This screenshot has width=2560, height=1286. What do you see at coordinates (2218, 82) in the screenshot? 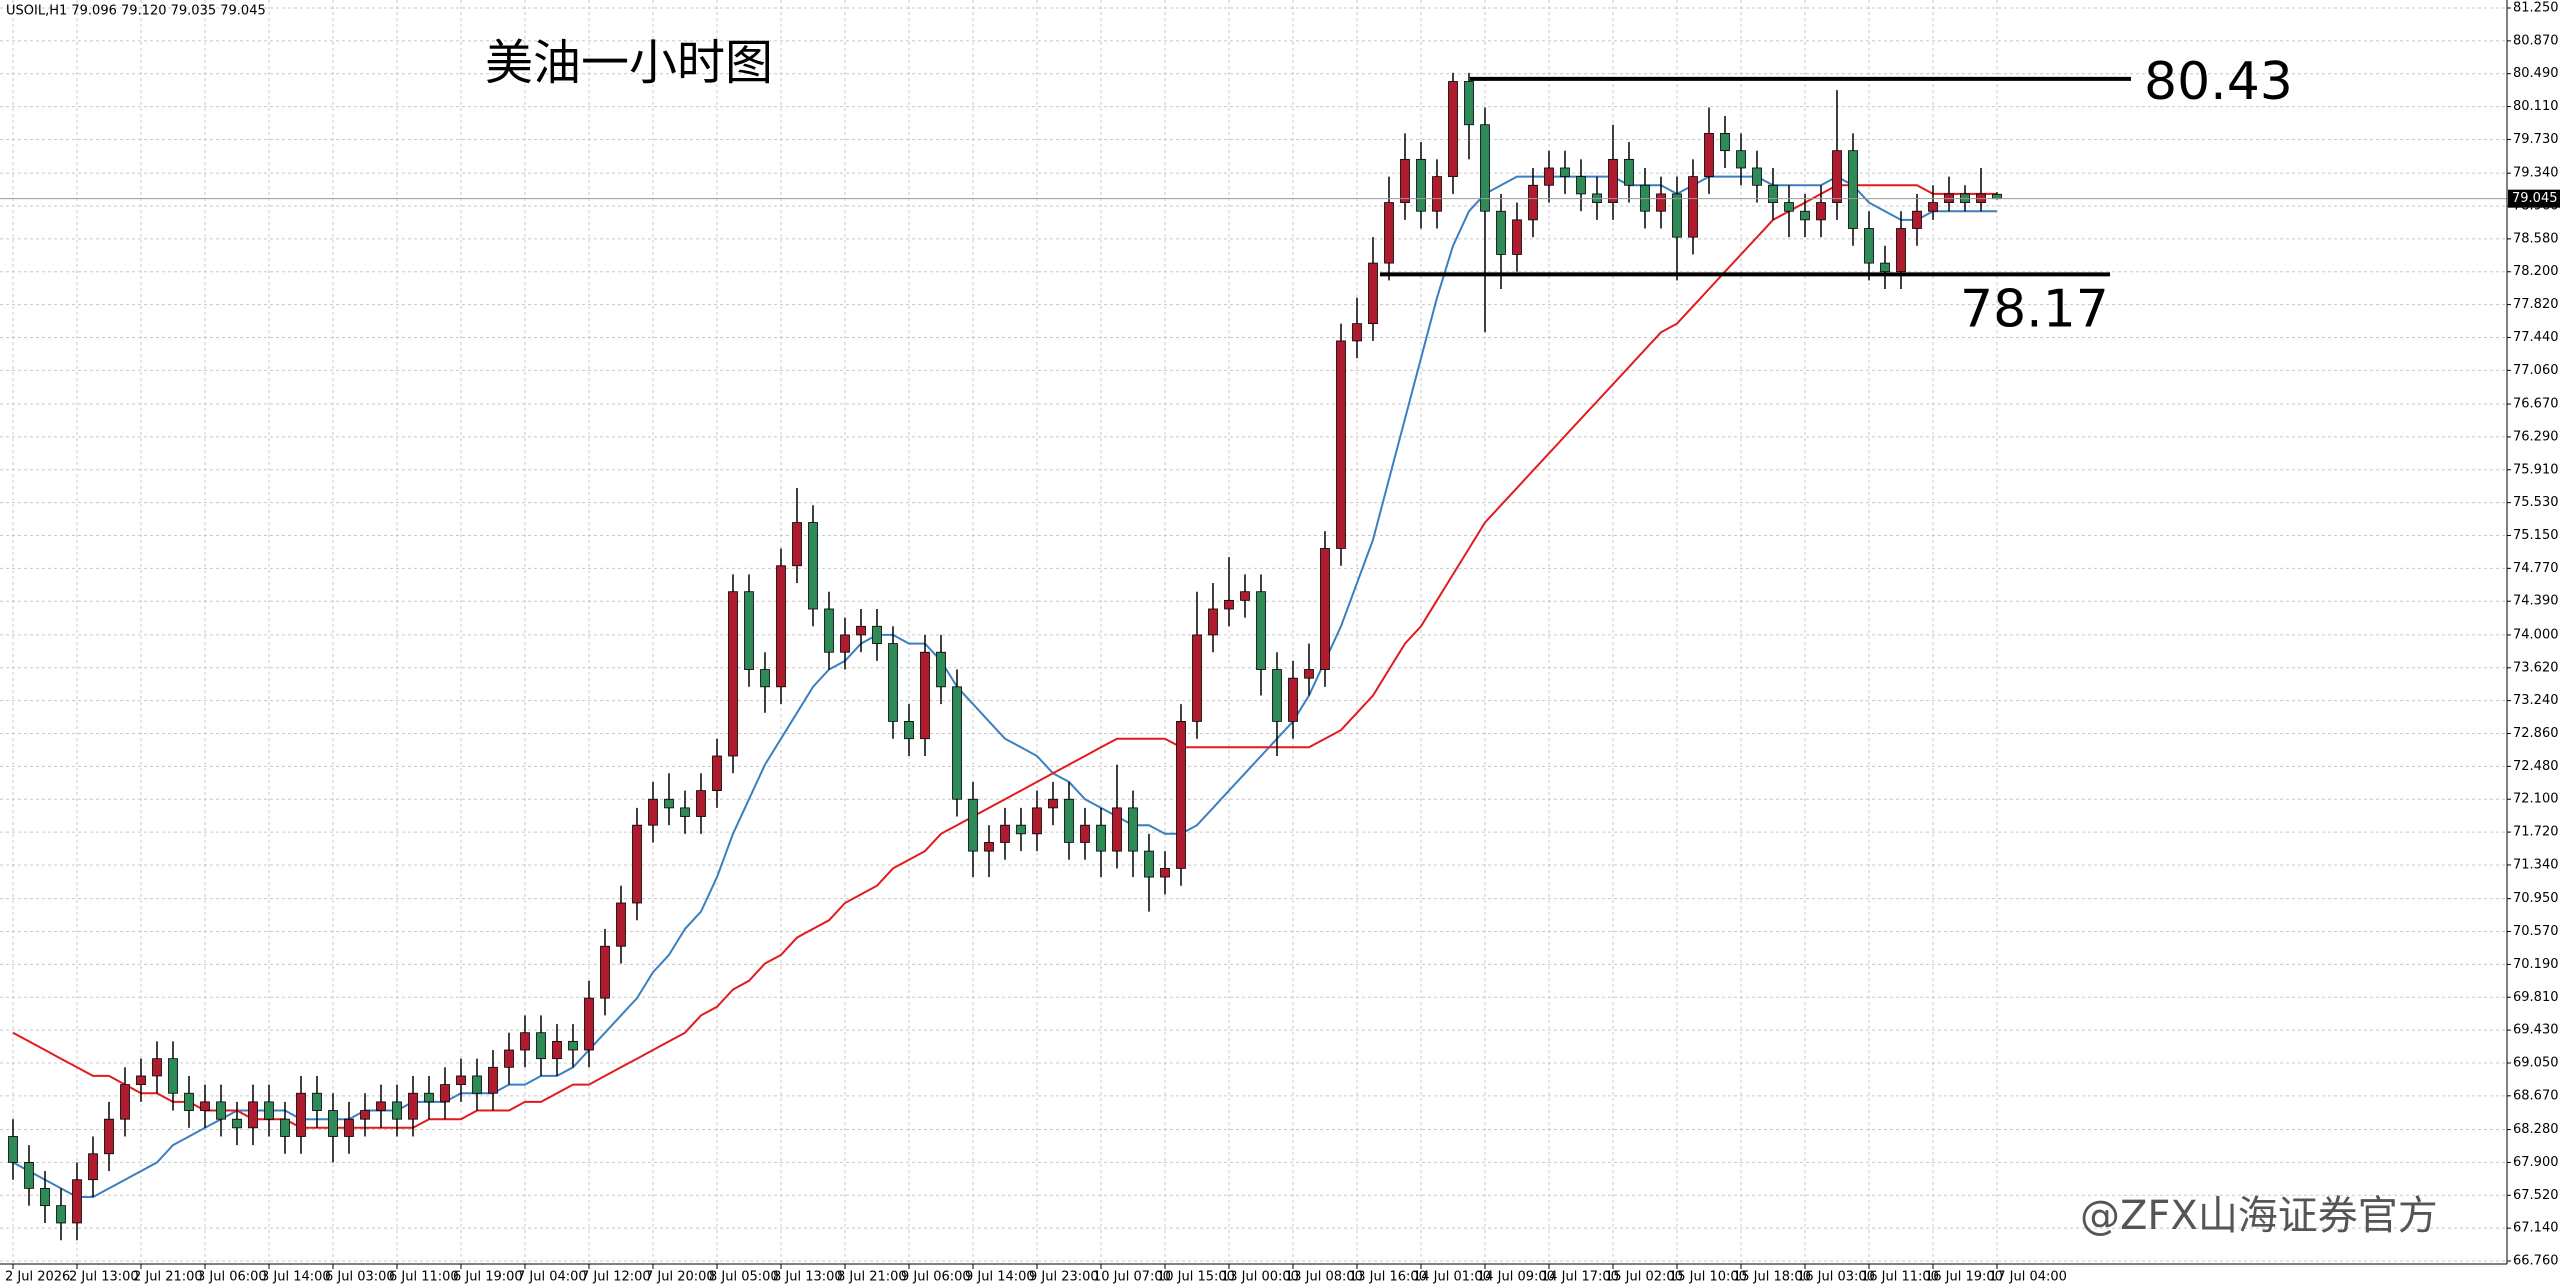
I see `level-label: 80.43` at bounding box center [2218, 82].